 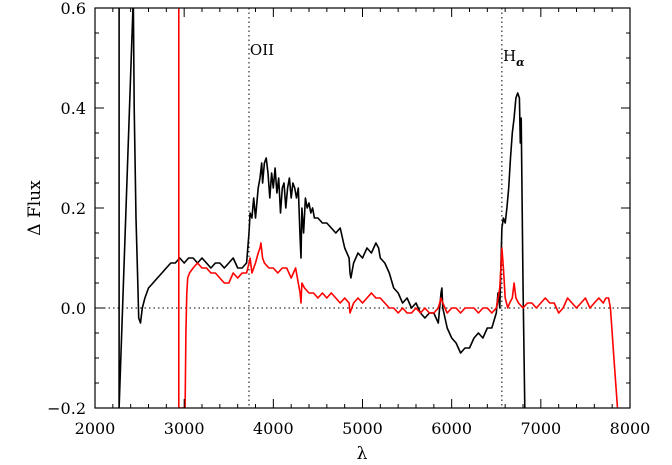 What do you see at coordinates (630, 428) in the screenshot?
I see `x-tick-label: 8000` at bounding box center [630, 428].